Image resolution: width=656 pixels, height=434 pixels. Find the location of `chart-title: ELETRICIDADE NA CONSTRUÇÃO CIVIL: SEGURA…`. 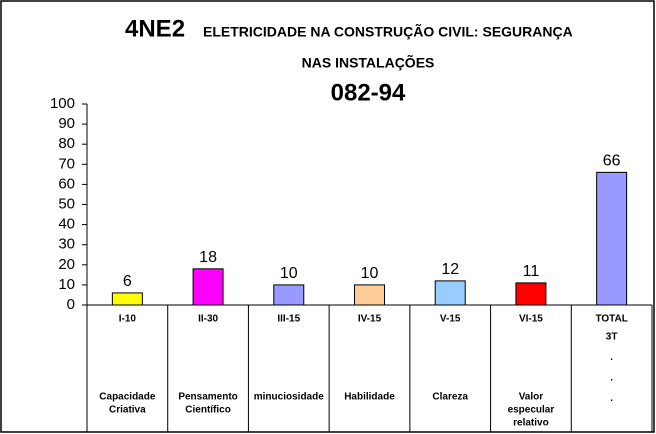

chart-title: ELETRICIDADE NA CONSTRUÇÃO CIVIL: SEGURA… is located at coordinates (388, 31).